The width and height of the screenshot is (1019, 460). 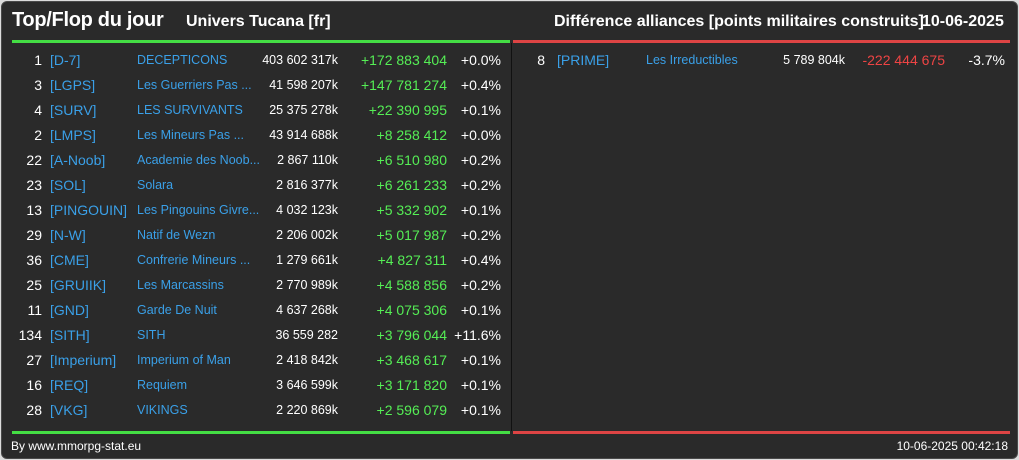 What do you see at coordinates (952, 446) in the screenshot?
I see `generated-timestamp: 10-06-2025 00:42:18` at bounding box center [952, 446].